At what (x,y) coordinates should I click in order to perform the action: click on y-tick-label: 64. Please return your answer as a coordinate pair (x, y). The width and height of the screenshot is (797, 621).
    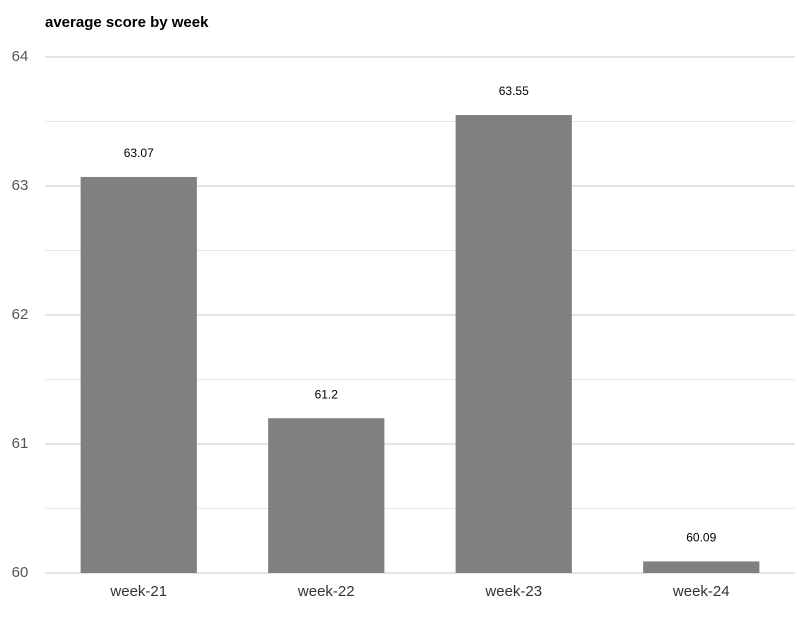
    Looking at the image, I should click on (20, 56).